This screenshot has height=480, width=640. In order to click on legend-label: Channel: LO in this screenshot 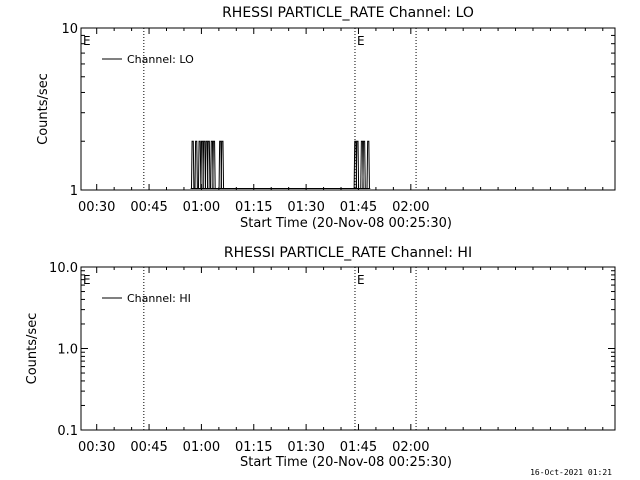, I will do `click(160, 59)`.